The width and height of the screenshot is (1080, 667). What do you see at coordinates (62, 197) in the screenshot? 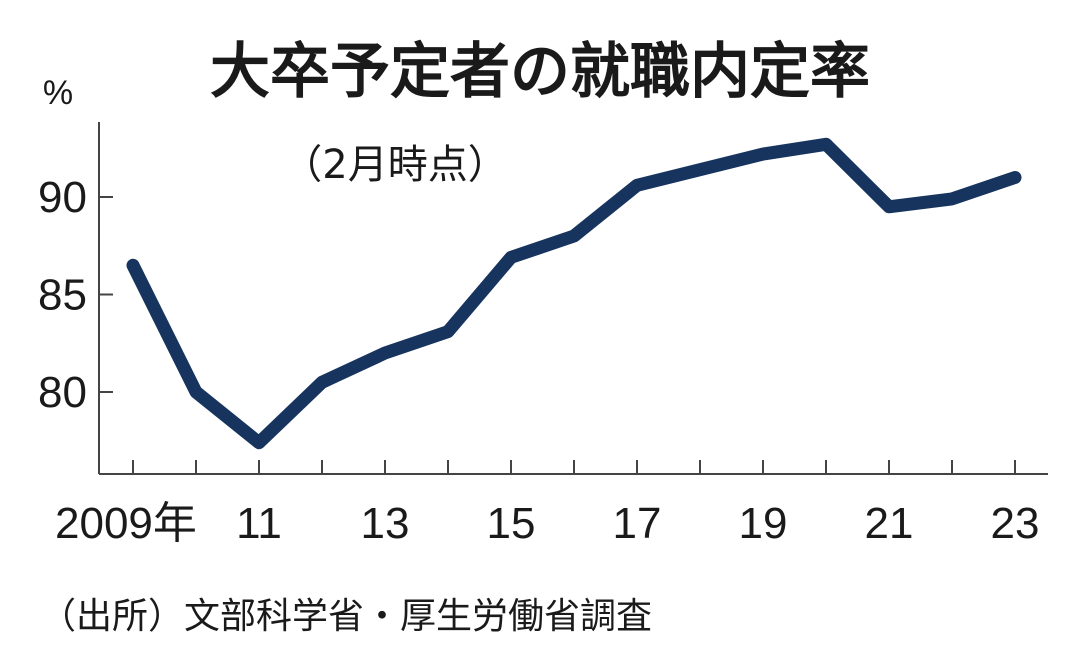
I see `y-tick-label: 90` at bounding box center [62, 197].